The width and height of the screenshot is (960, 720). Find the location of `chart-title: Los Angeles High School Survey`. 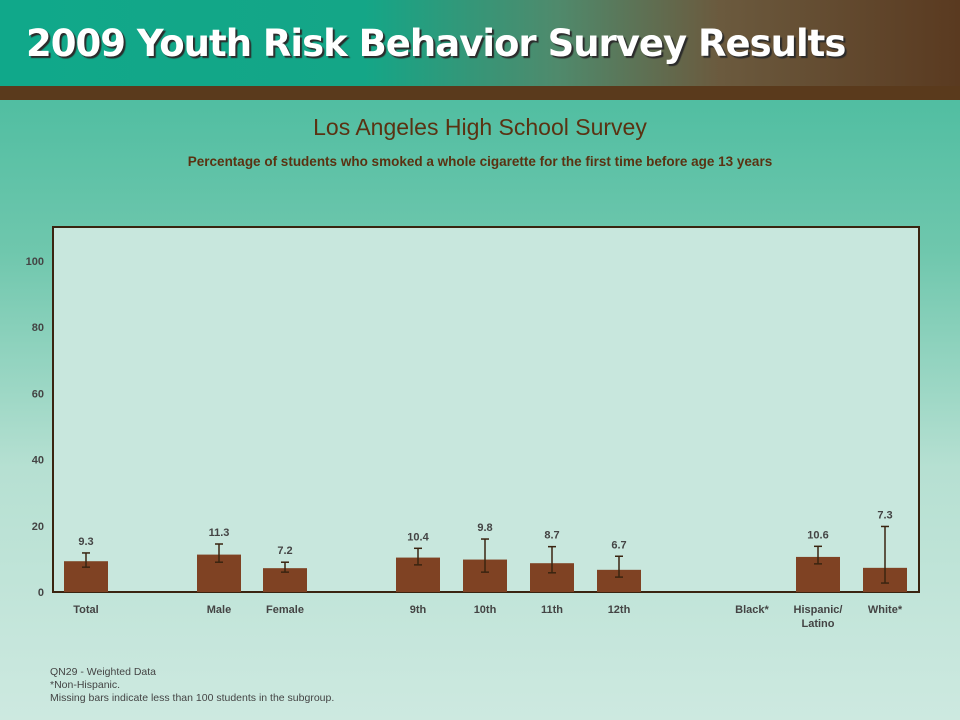

chart-title: Los Angeles High School Survey is located at coordinates (480, 127).